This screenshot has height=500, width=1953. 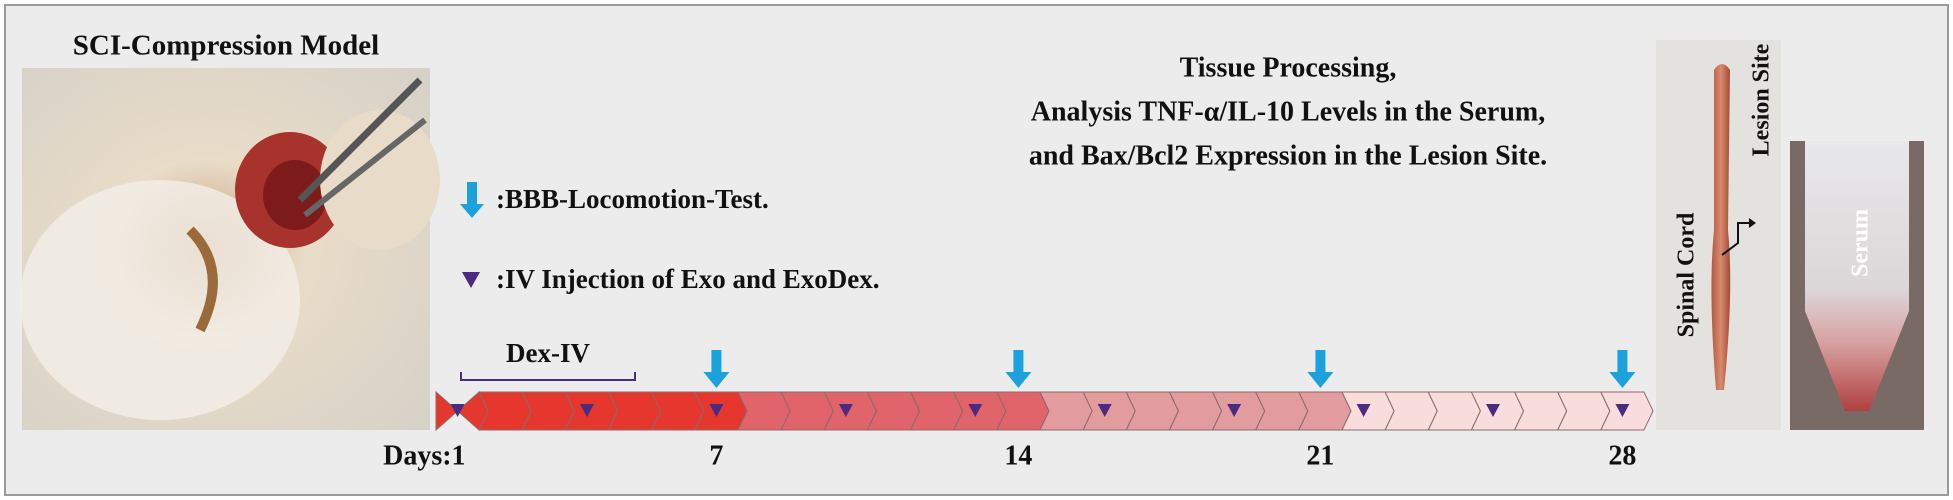 I want to click on day-label: 7, so click(x=716, y=455).